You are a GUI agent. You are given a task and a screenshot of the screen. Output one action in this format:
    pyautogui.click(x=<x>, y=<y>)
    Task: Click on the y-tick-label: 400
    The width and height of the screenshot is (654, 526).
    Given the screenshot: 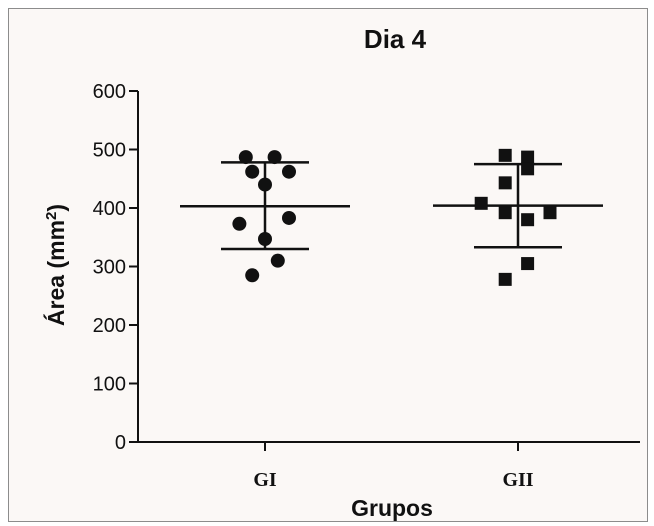 What is the action you would take?
    pyautogui.click(x=109, y=209)
    